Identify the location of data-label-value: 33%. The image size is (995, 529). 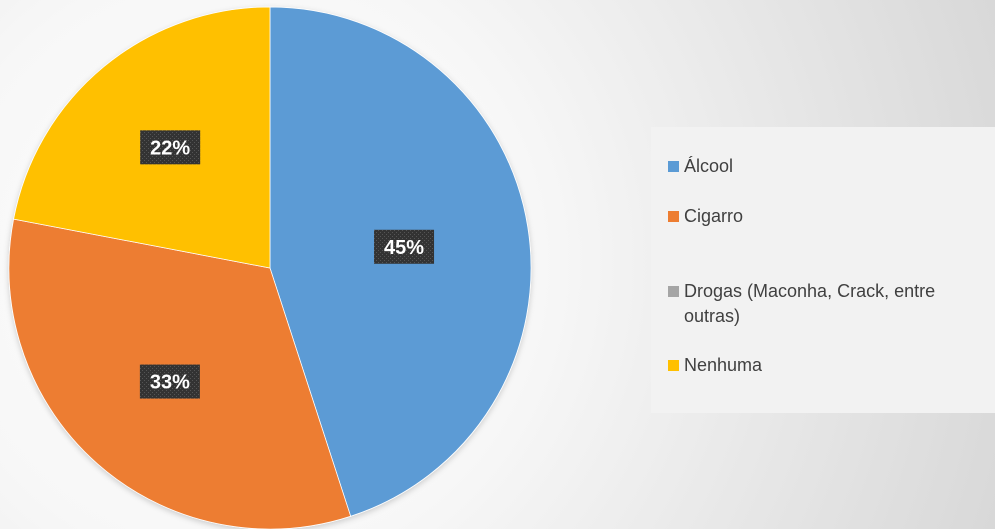
(170, 383).